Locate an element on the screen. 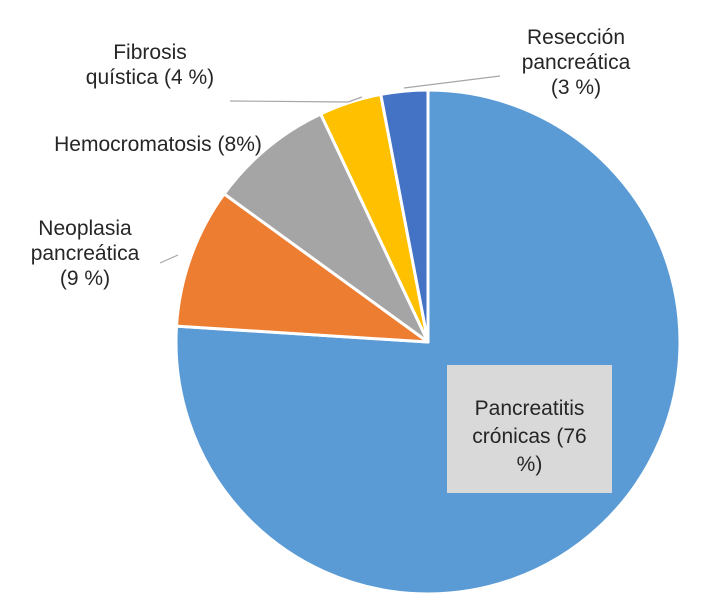  slice-hemocromatosis is located at coordinates (326, 228).